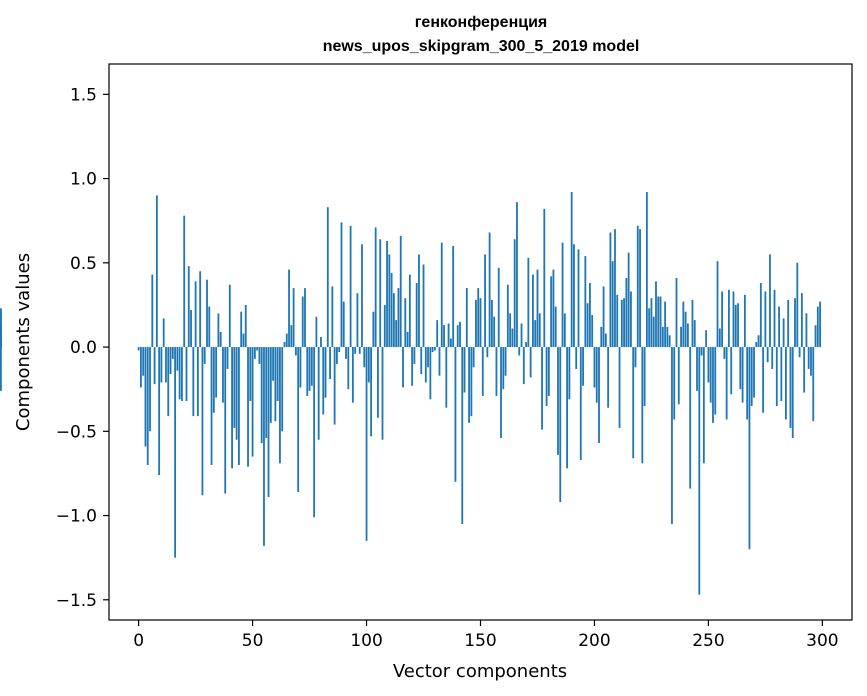  Describe the element at coordinates (253, 641) in the screenshot. I see `x-tick-label: 50` at that location.